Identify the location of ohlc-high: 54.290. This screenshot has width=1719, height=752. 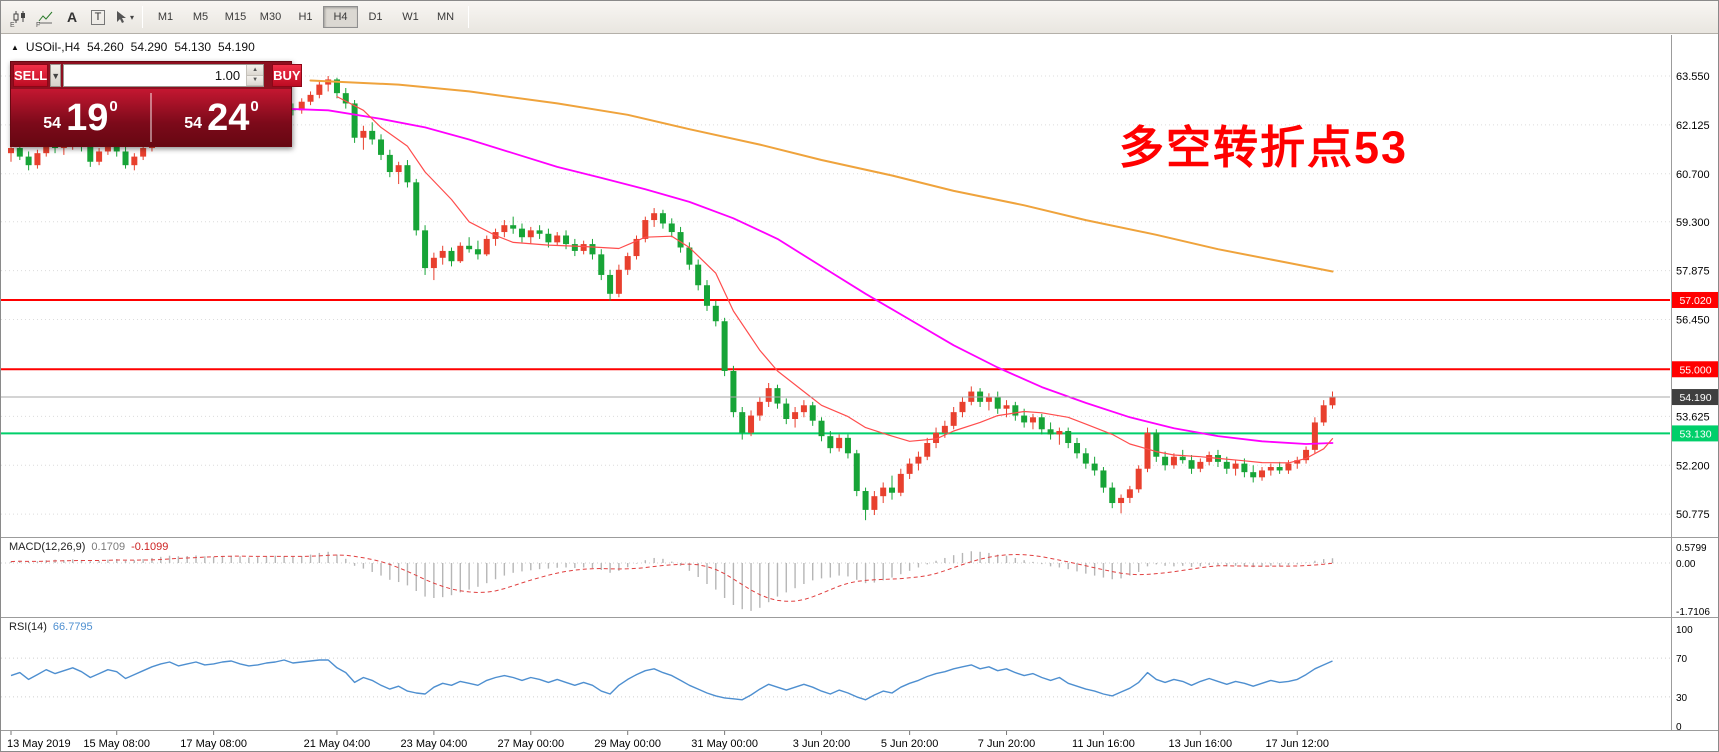
(149, 47).